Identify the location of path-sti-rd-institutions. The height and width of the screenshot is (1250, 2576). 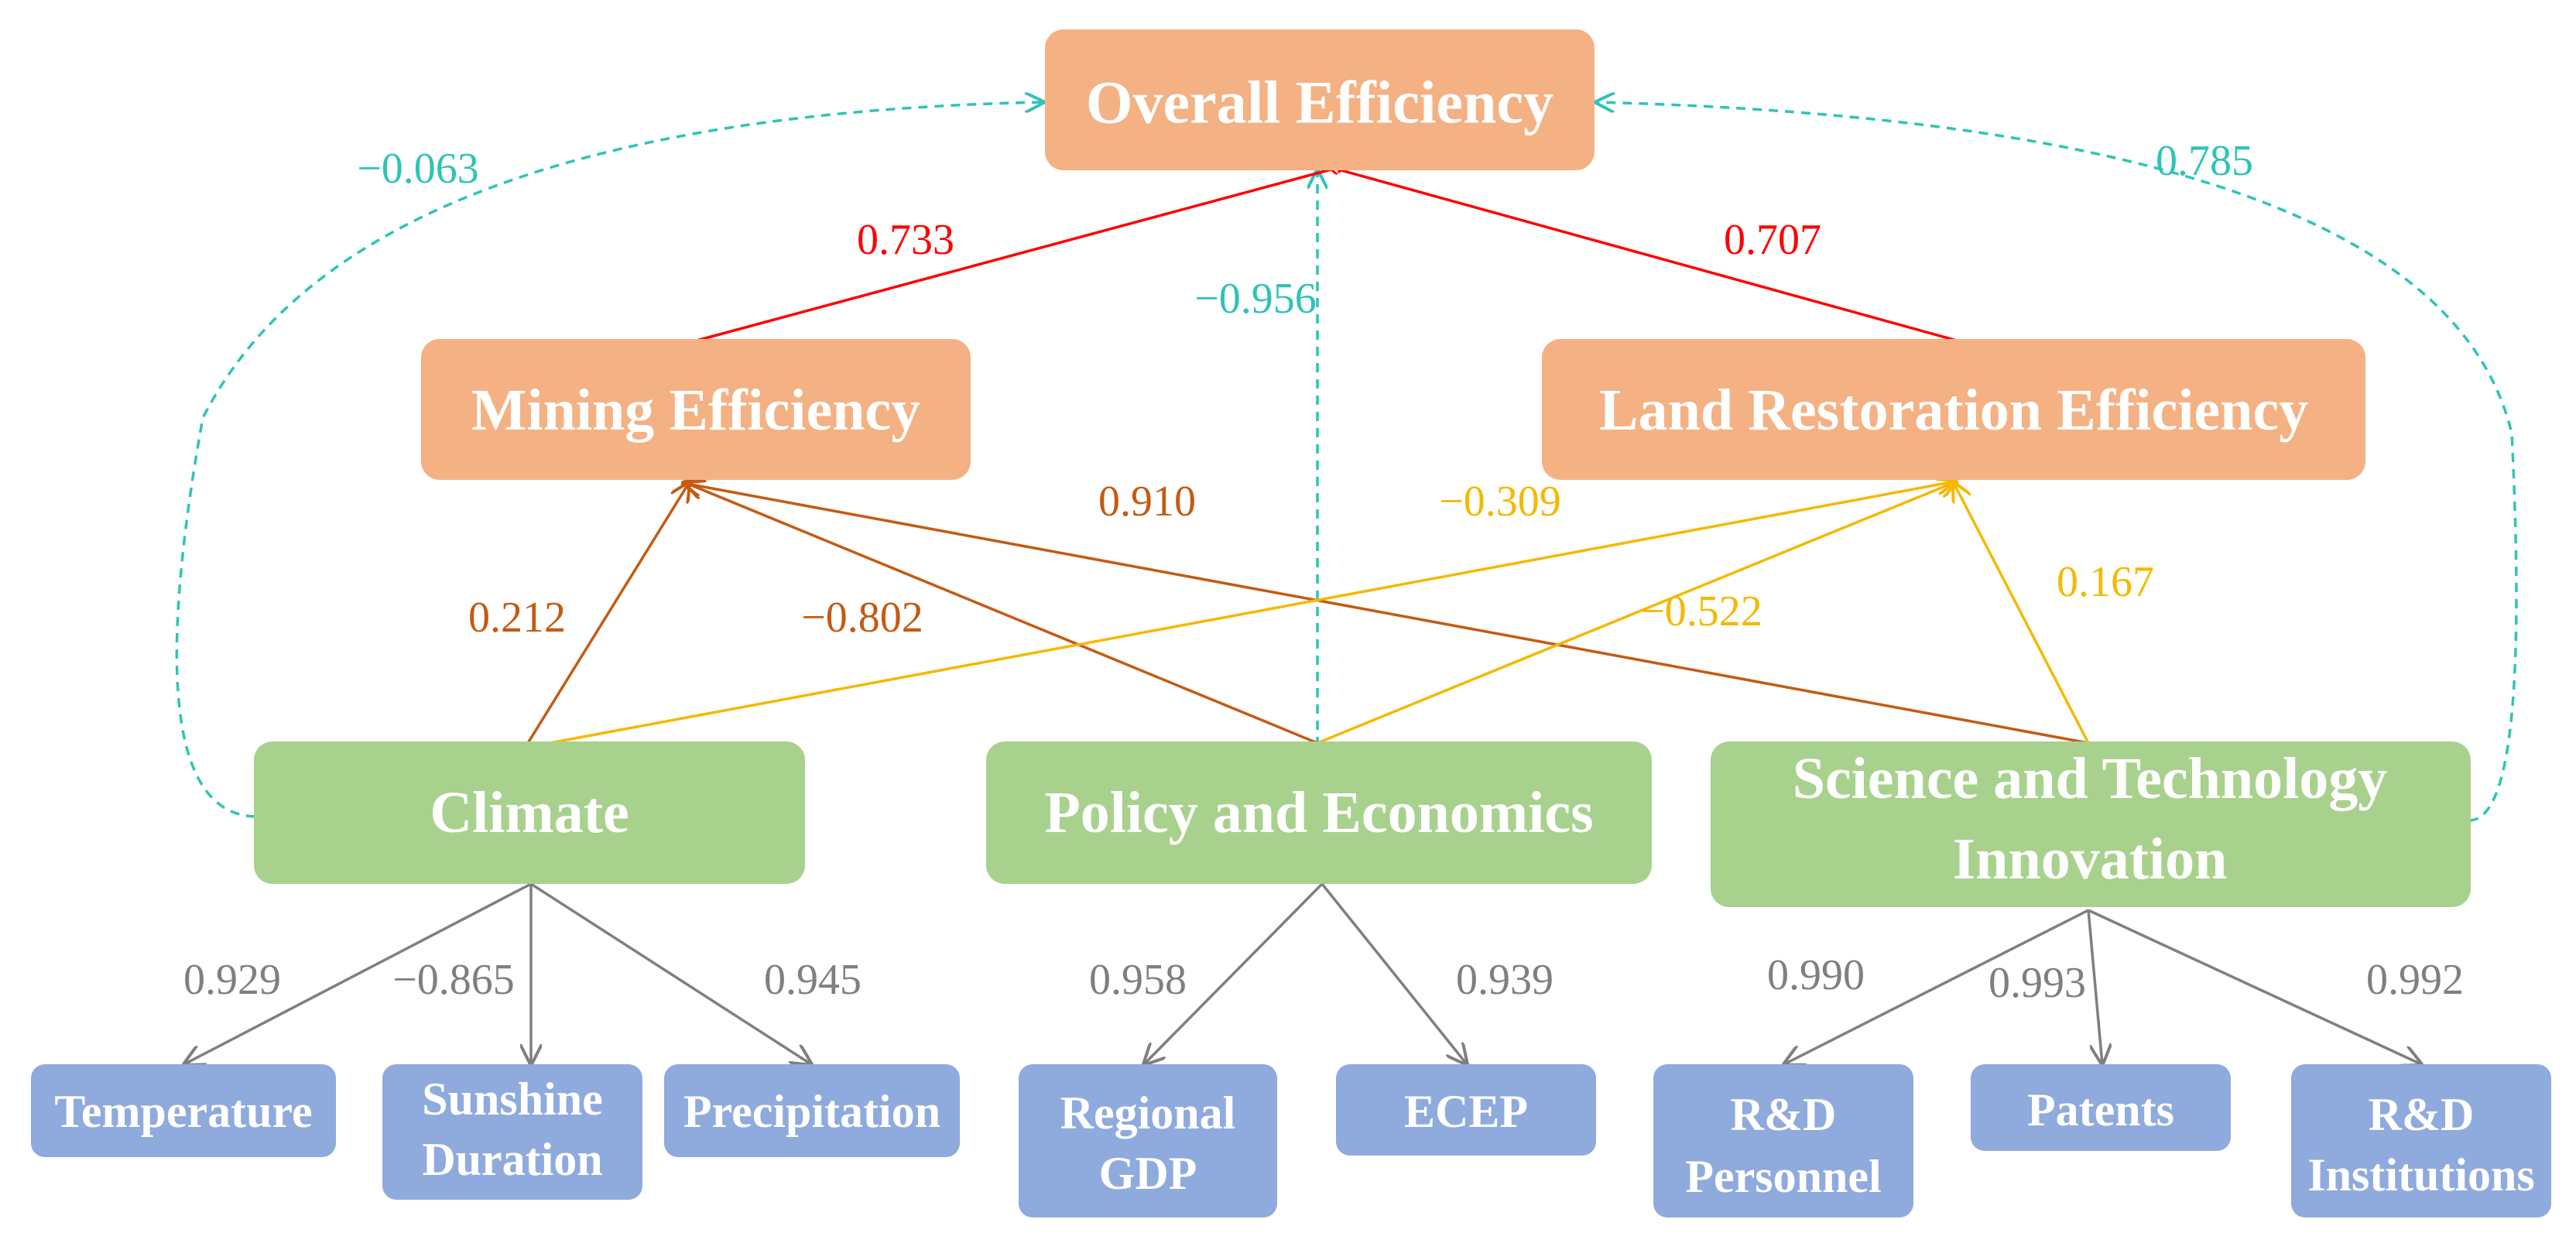
(2254, 987).